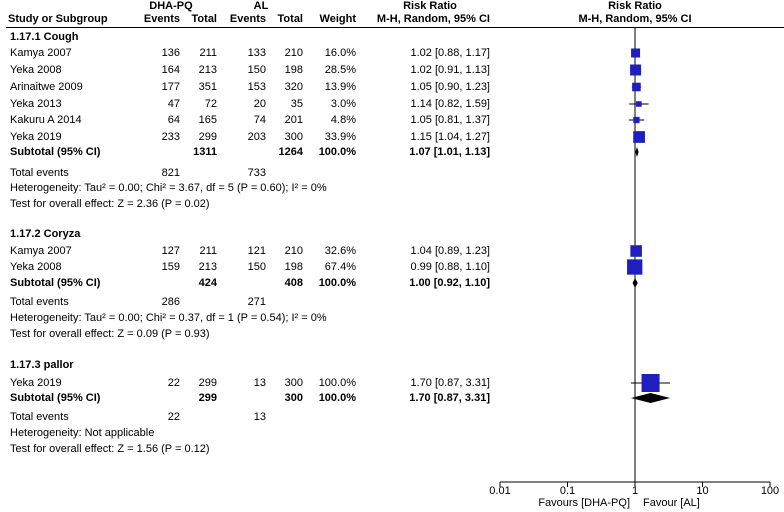  What do you see at coordinates (702, 491) in the screenshot?
I see `x-tick-label: 10` at bounding box center [702, 491].